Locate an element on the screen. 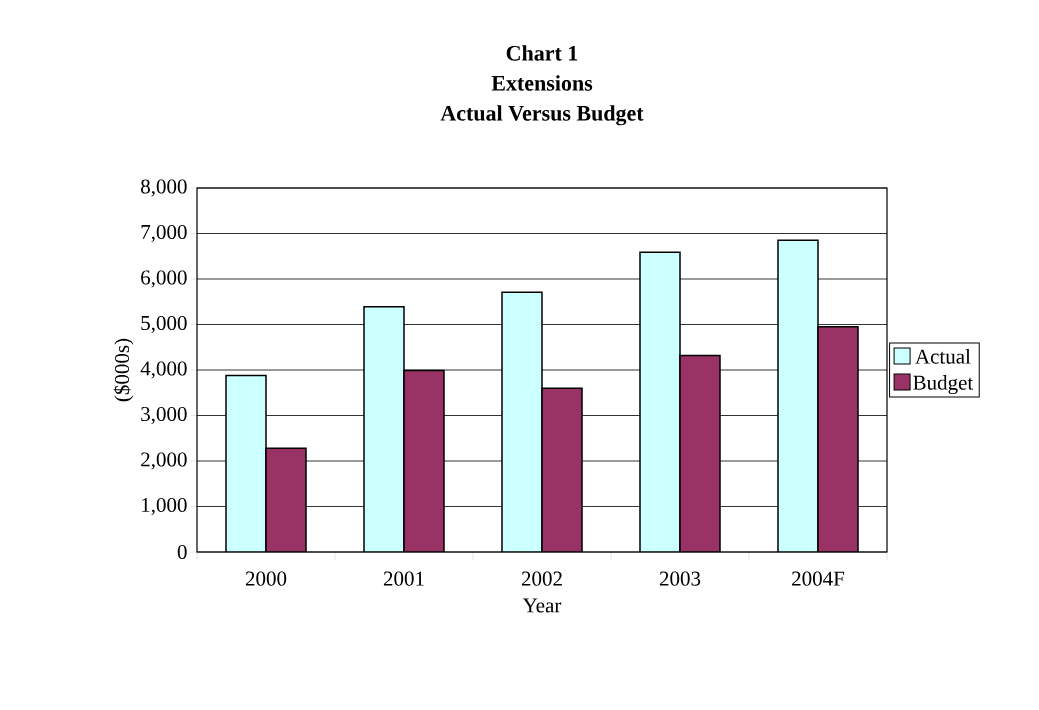 Image resolution: width=1039 pixels, height=710 pixels. x-tick-label: 2004F is located at coordinates (818, 578).